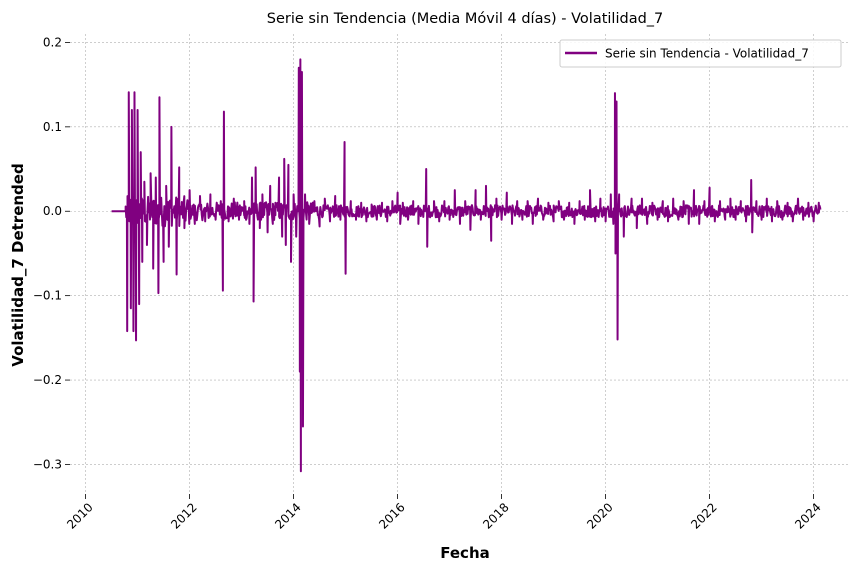 This screenshot has width=861, height=572. What do you see at coordinates (18, 264) in the screenshot?
I see `y-axis-label: Volatilidad_7 Detrended` at bounding box center [18, 264].